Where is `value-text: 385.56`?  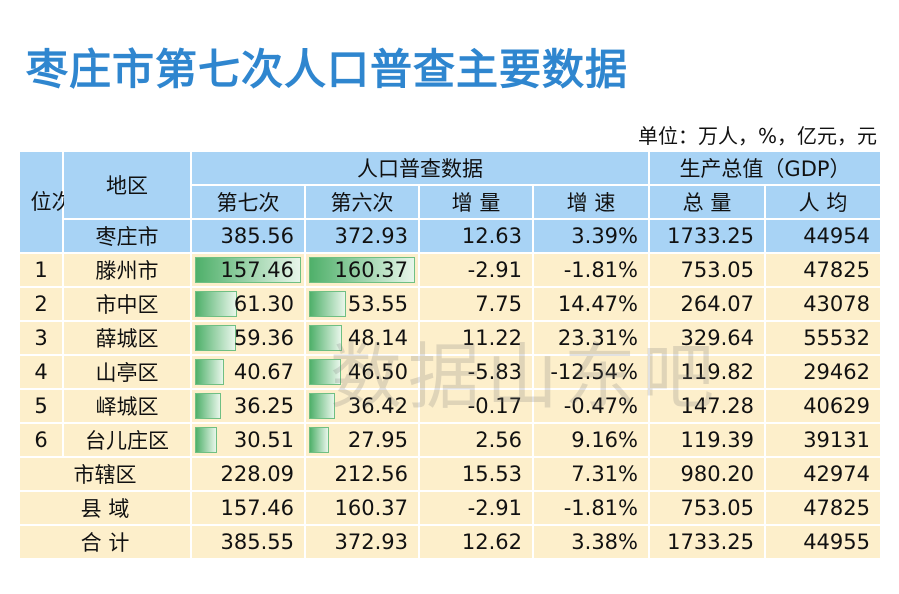
value-text: 385.56 is located at coordinates (257, 236).